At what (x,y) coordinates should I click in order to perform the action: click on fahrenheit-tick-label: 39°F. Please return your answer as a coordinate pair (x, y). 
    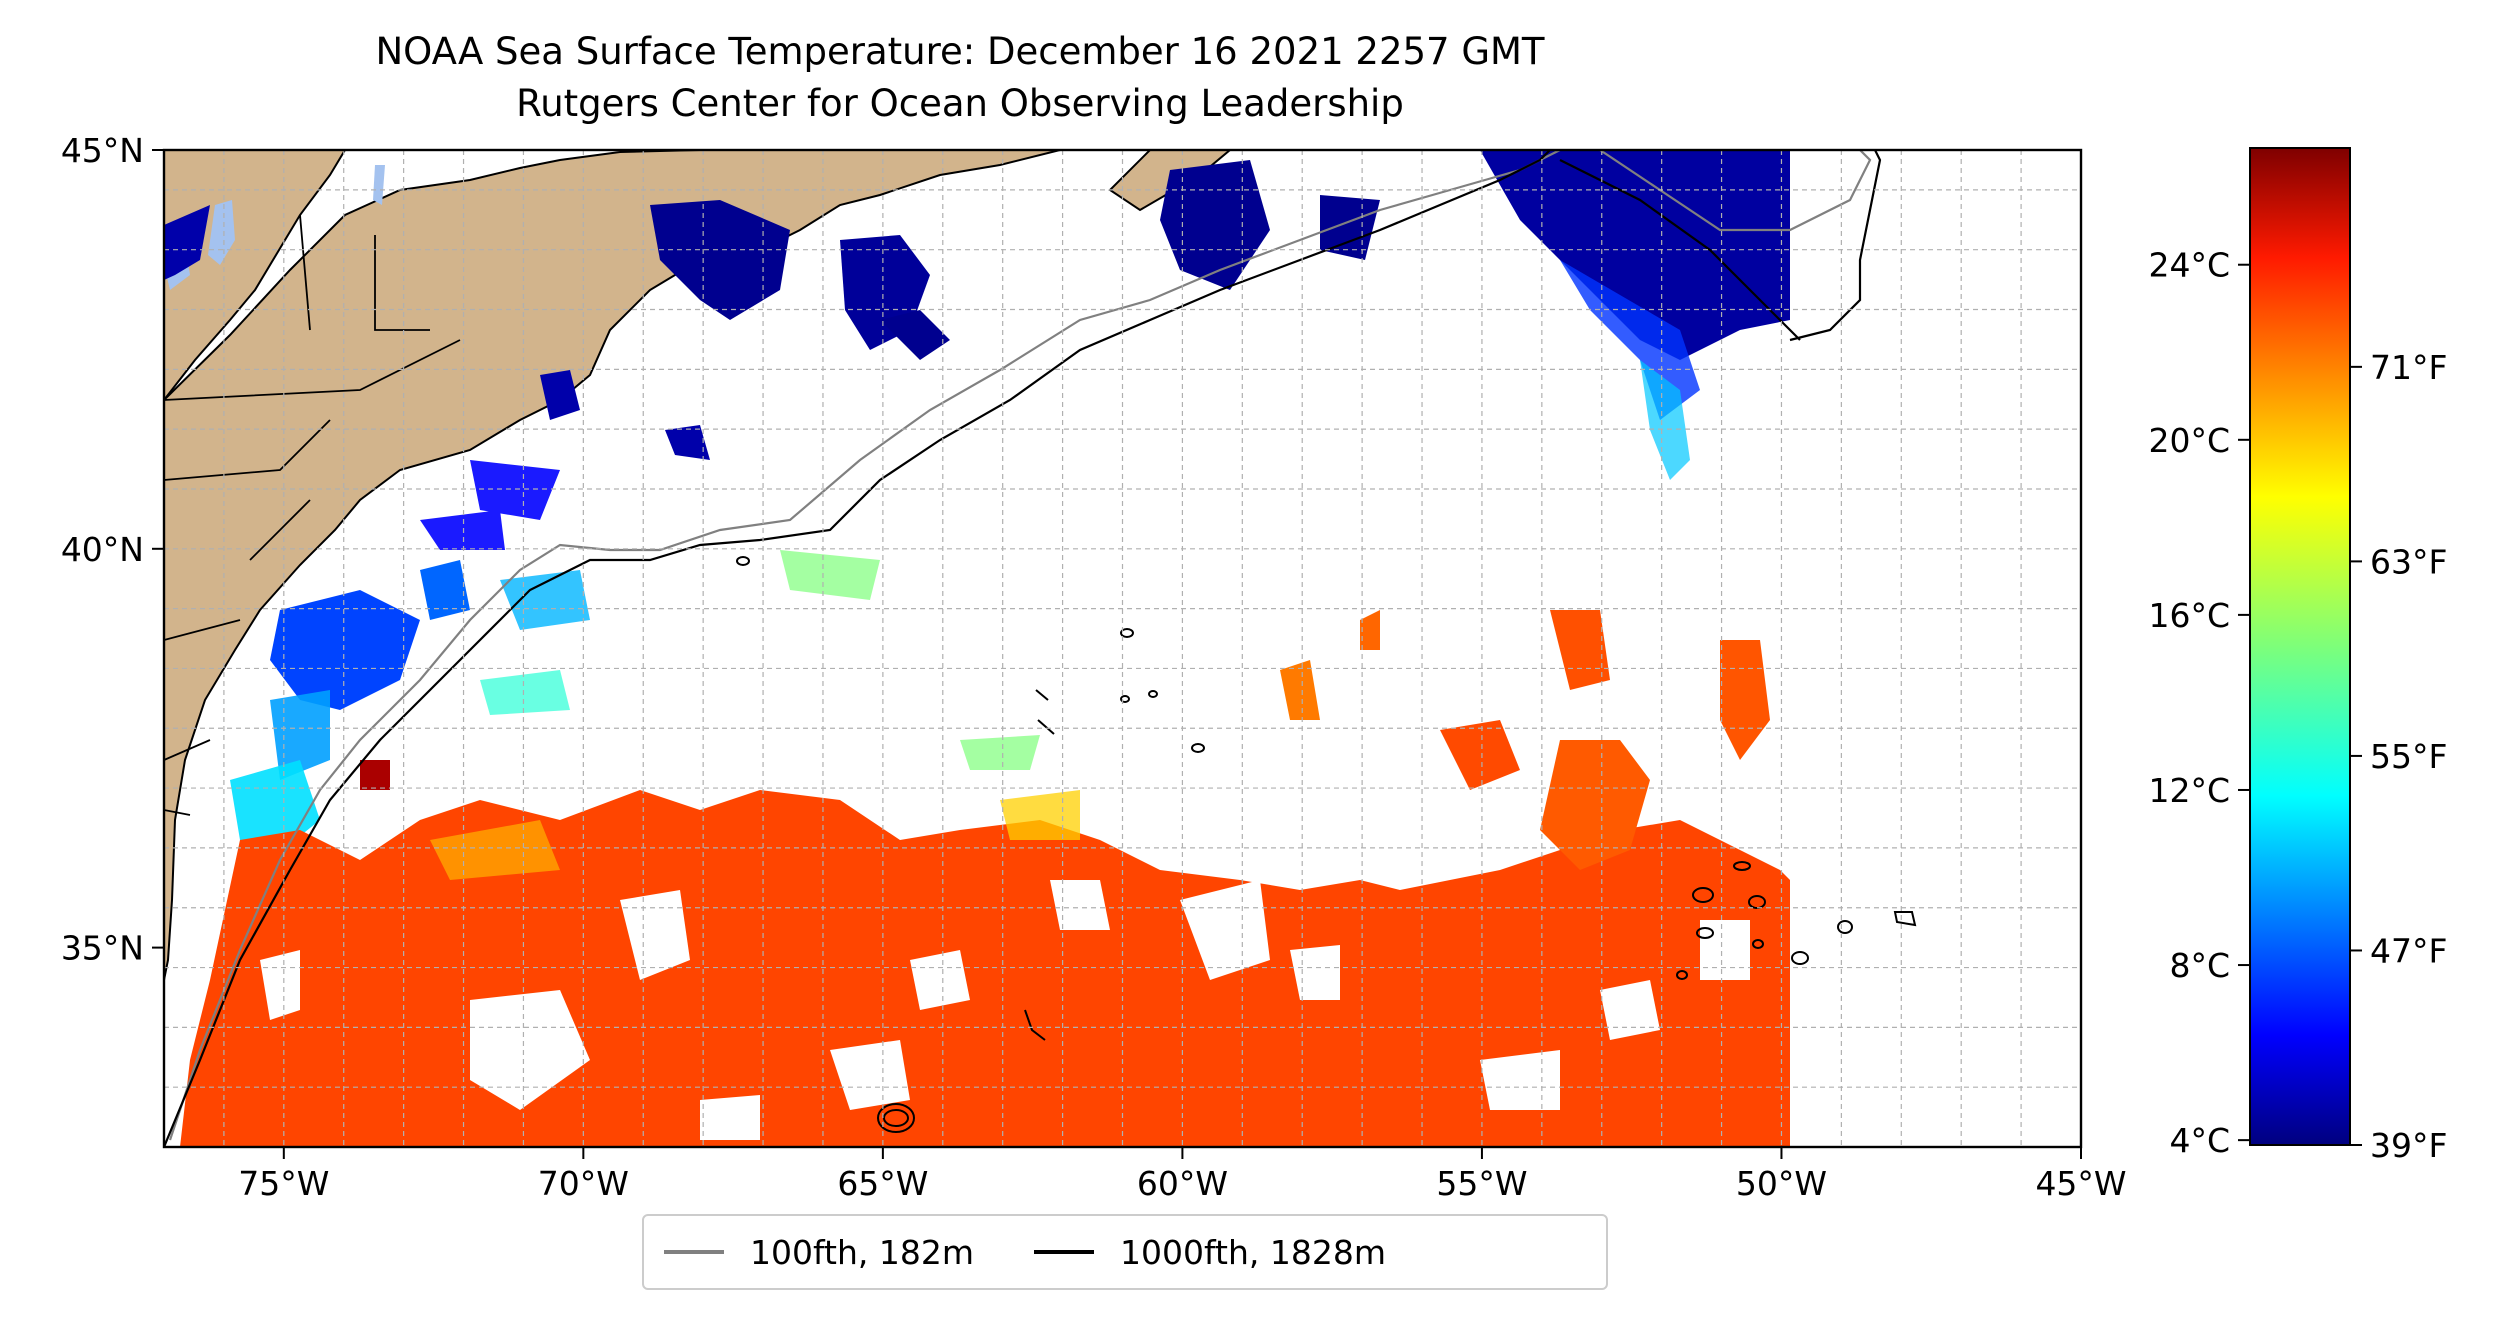
    Looking at the image, I should click on (2408, 1145).